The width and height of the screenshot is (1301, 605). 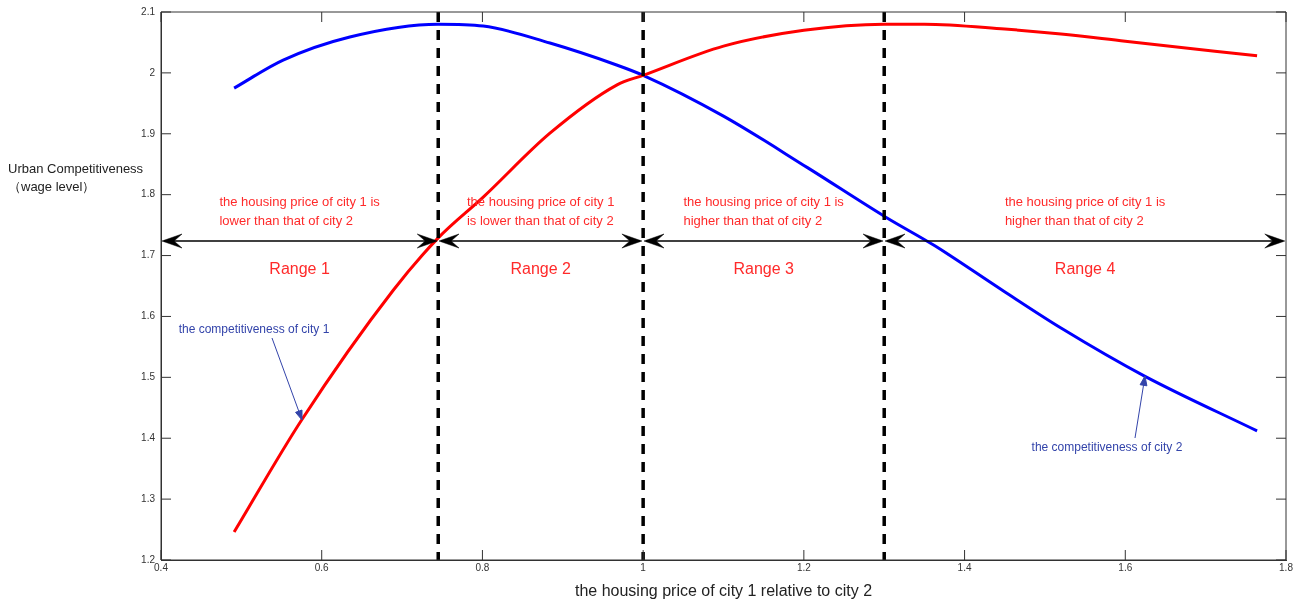 I want to click on x-axis-title: the housing price of city 1 relative to city 2, so click(x=723, y=590).